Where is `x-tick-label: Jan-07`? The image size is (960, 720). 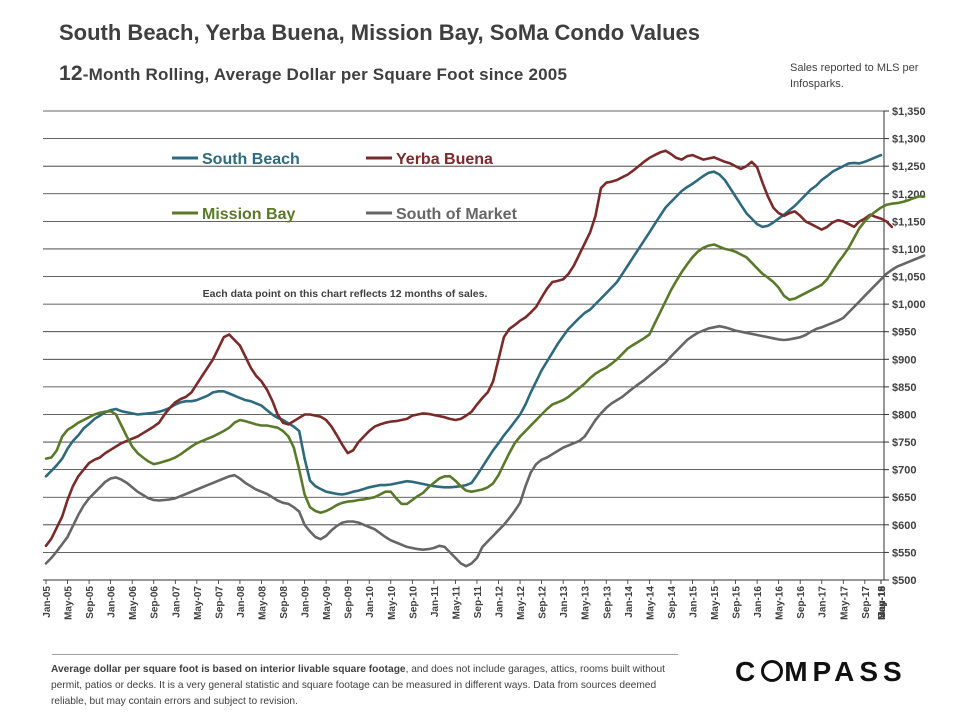 x-tick-label: Jan-07 is located at coordinates (176, 602).